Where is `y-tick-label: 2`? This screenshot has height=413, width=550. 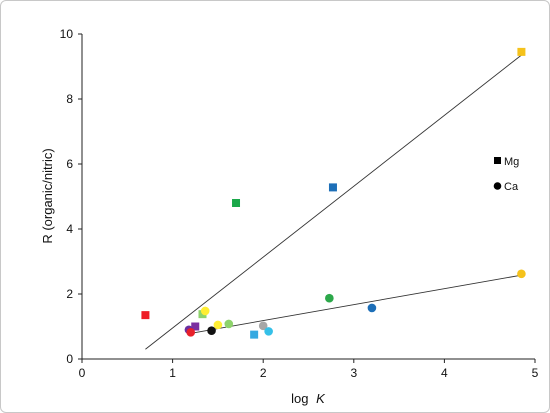 y-tick-label: 2 is located at coordinates (69, 294).